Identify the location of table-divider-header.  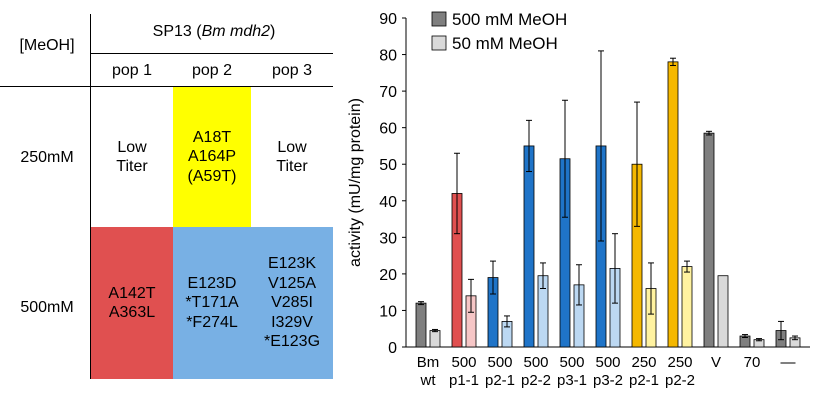
(166, 86).